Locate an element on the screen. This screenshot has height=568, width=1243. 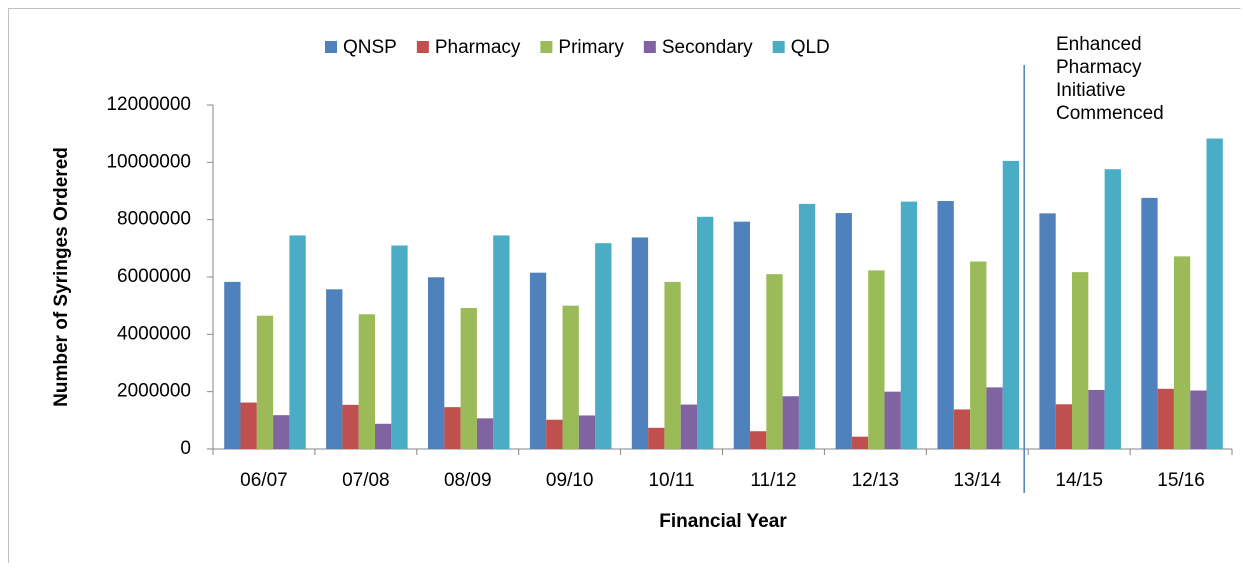
legend-label: Pharmacy is located at coordinates (478, 47).